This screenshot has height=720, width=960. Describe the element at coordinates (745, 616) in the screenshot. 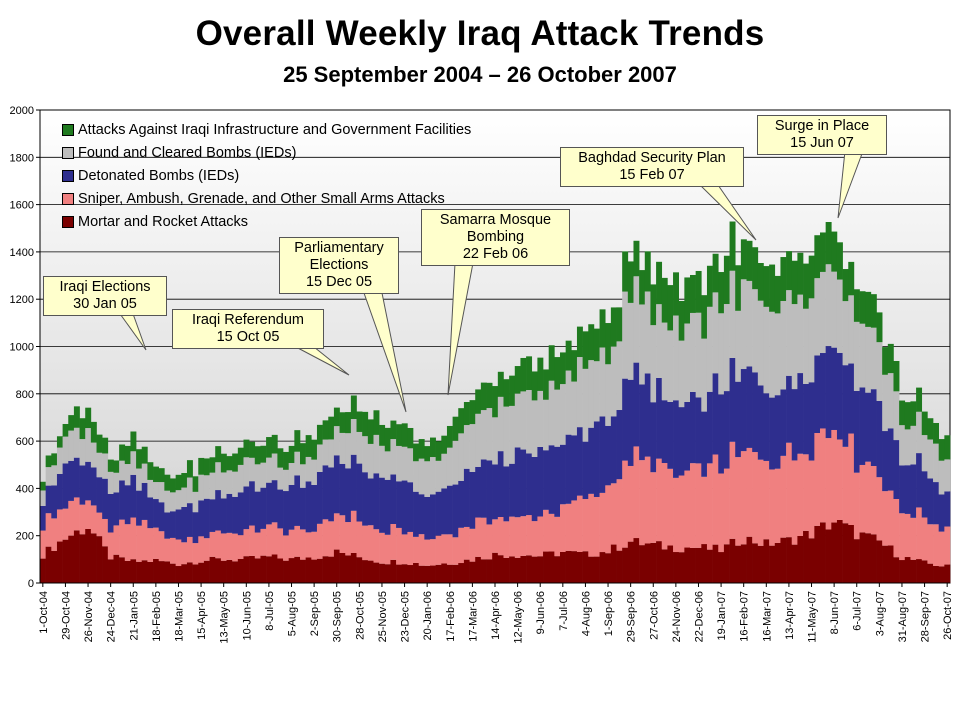

I see `x-tick-label: 16-Feb-07` at that location.